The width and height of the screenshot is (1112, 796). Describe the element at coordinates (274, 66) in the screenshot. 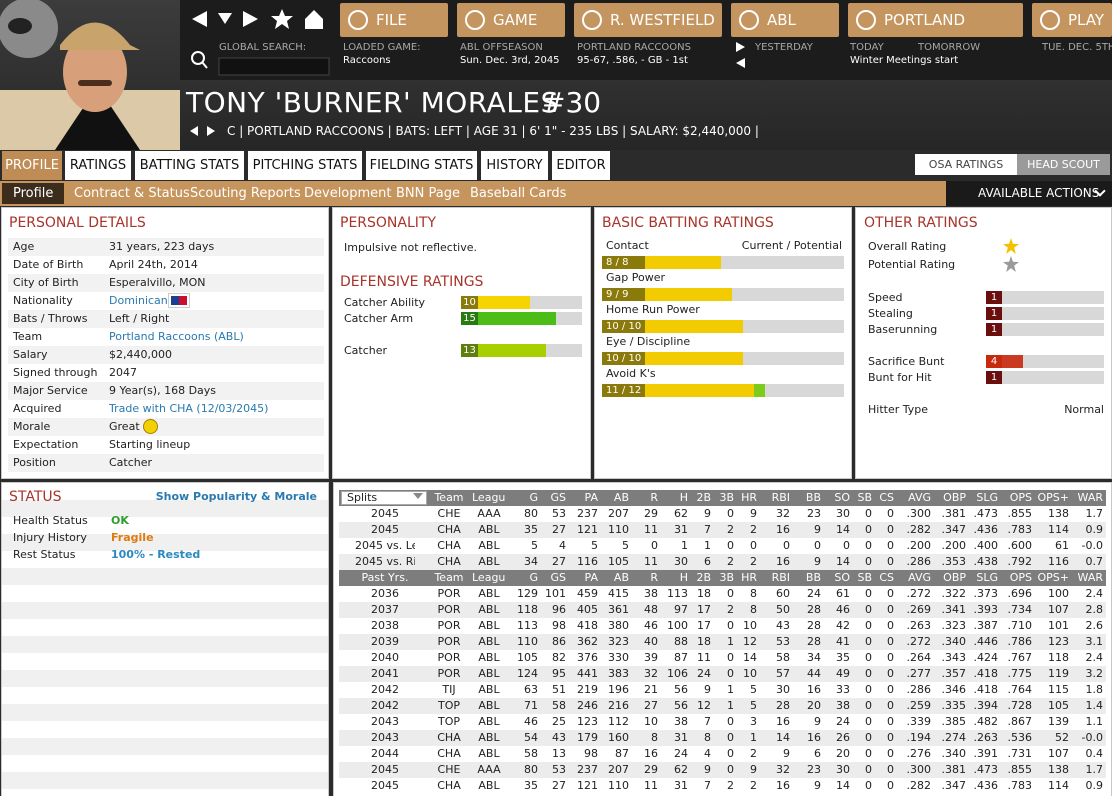

I see `search-box` at that location.